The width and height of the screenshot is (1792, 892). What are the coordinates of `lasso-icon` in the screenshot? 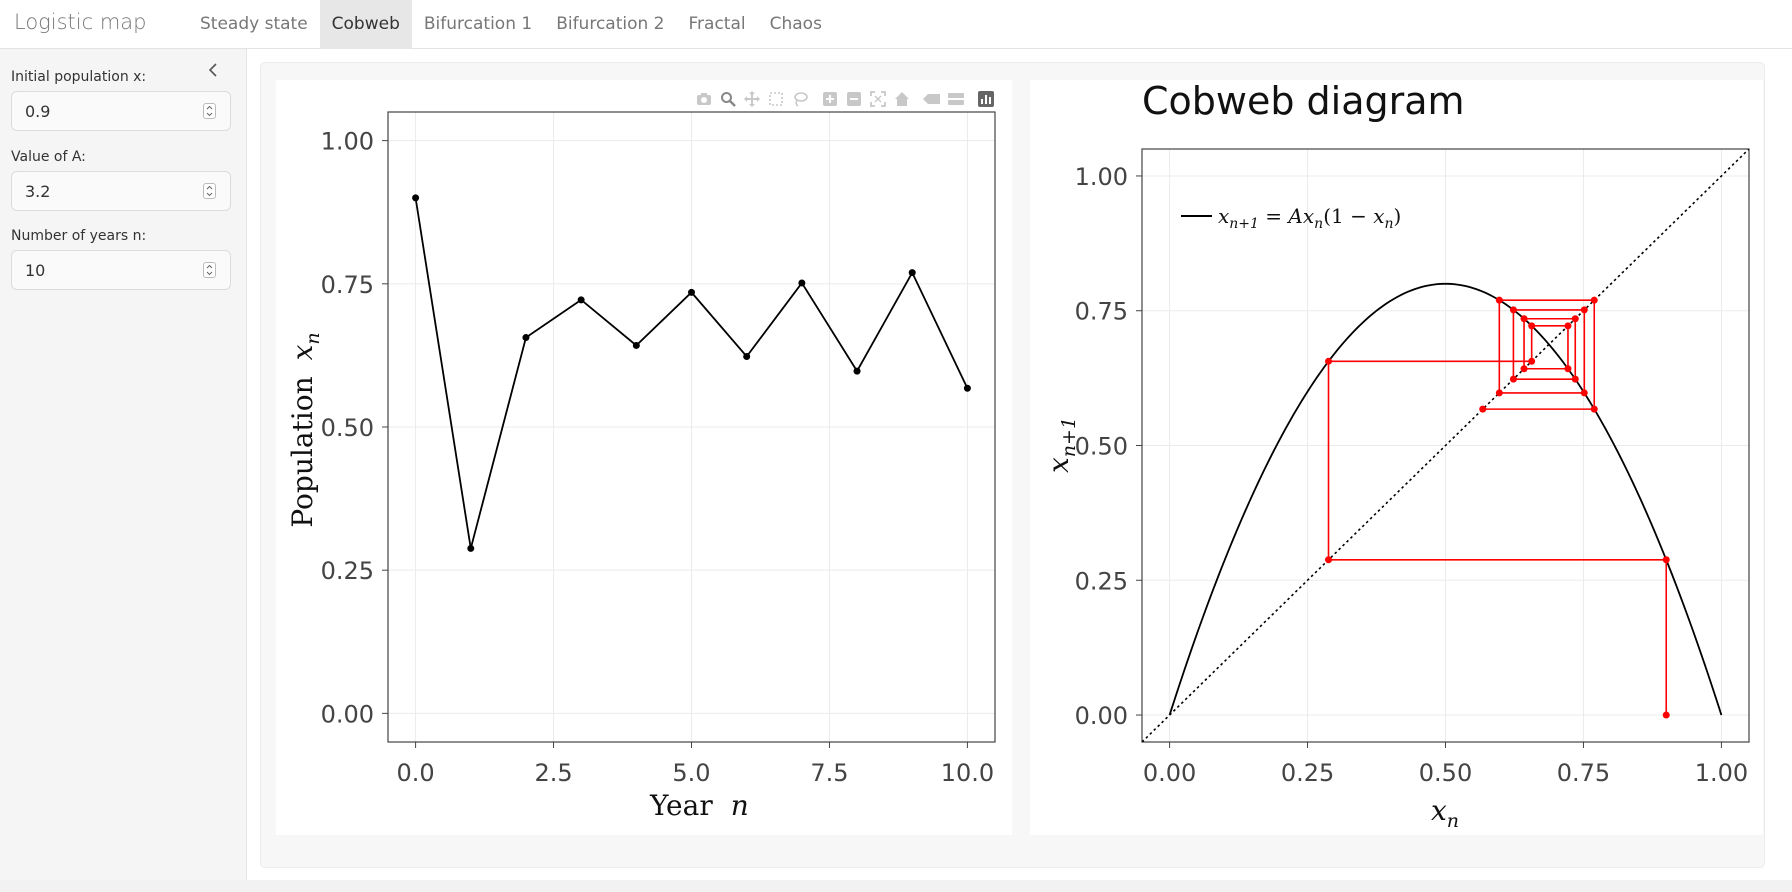 It's located at (800, 99).